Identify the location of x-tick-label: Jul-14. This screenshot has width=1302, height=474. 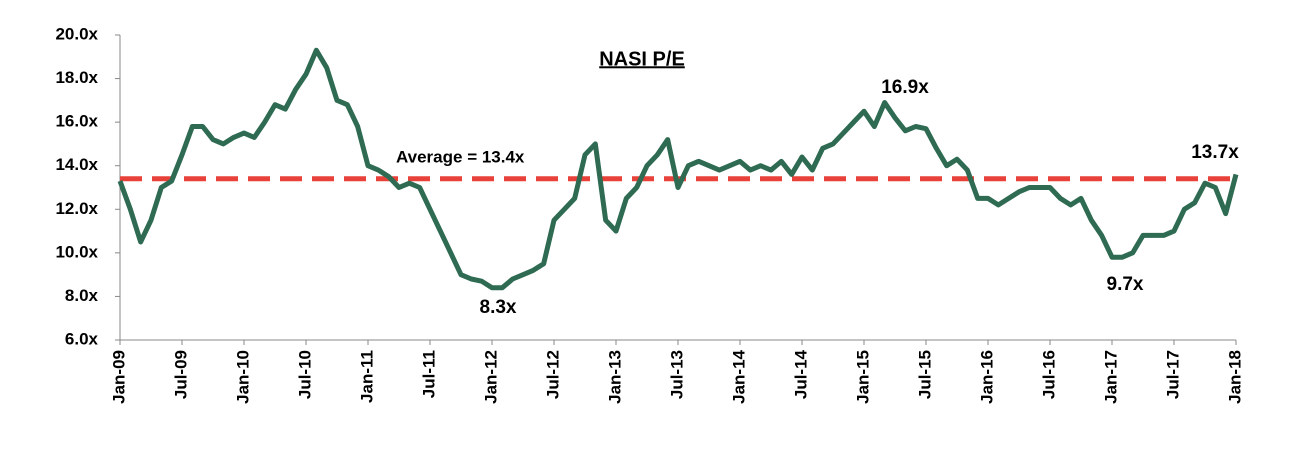
(800, 374).